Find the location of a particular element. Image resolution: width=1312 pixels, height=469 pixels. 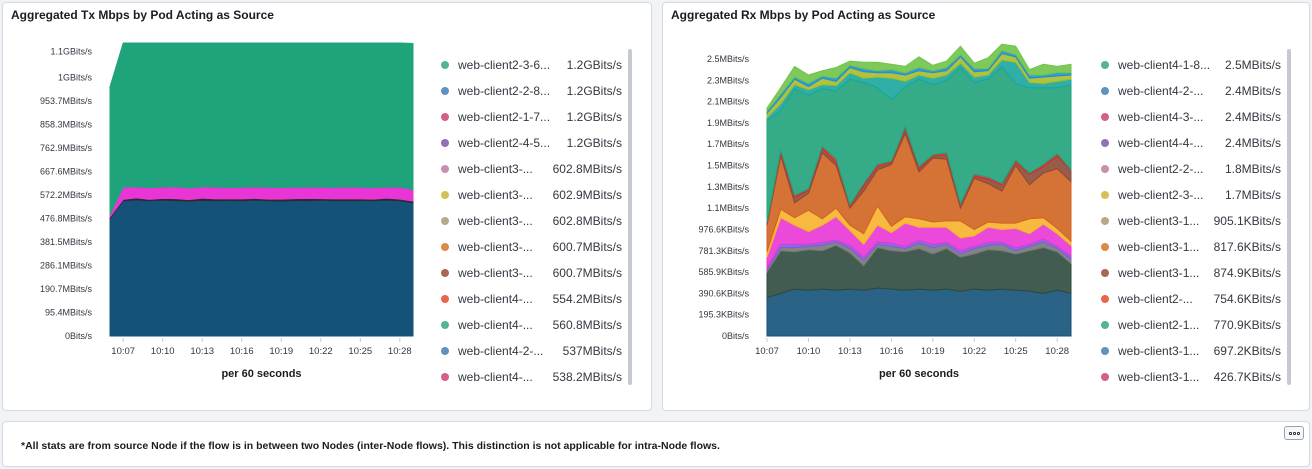

x-tick-label: 10:16 is located at coordinates (242, 351).